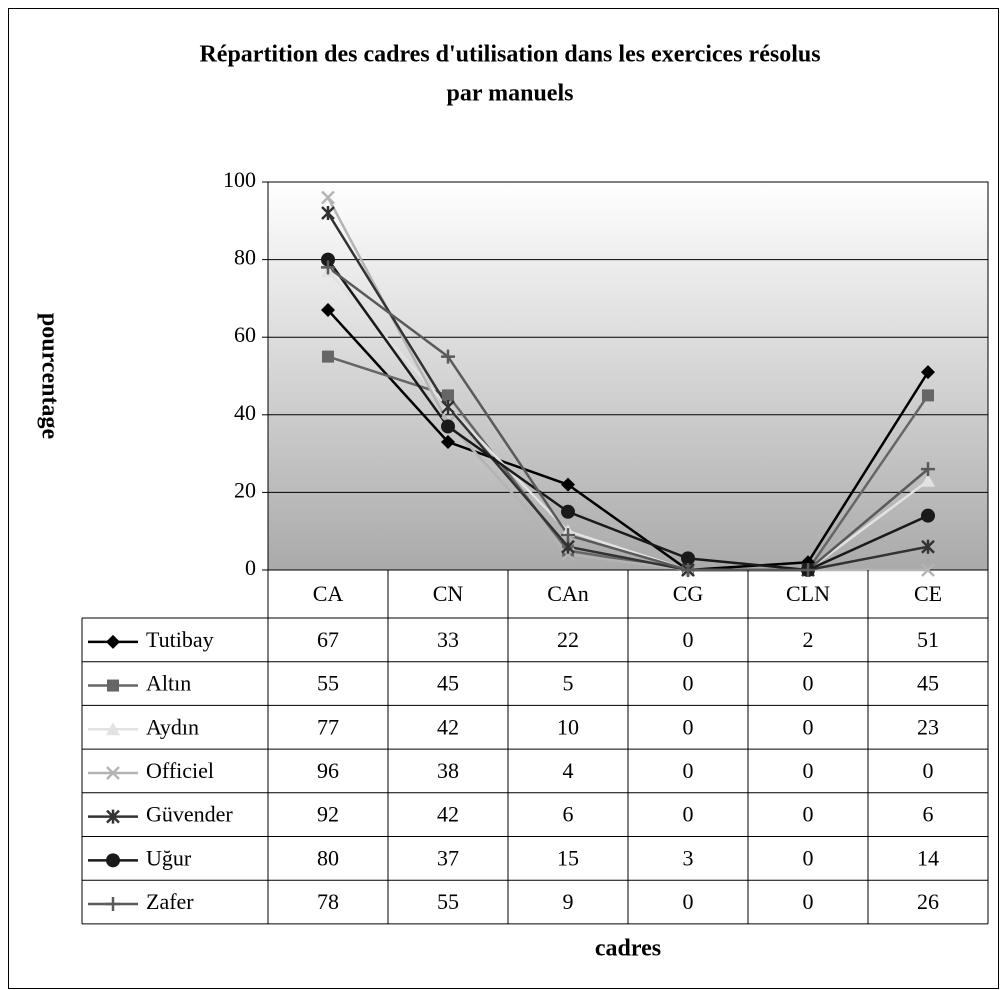 The width and height of the screenshot is (1000, 990). What do you see at coordinates (448, 639) in the screenshot?
I see `table-value: 33` at bounding box center [448, 639].